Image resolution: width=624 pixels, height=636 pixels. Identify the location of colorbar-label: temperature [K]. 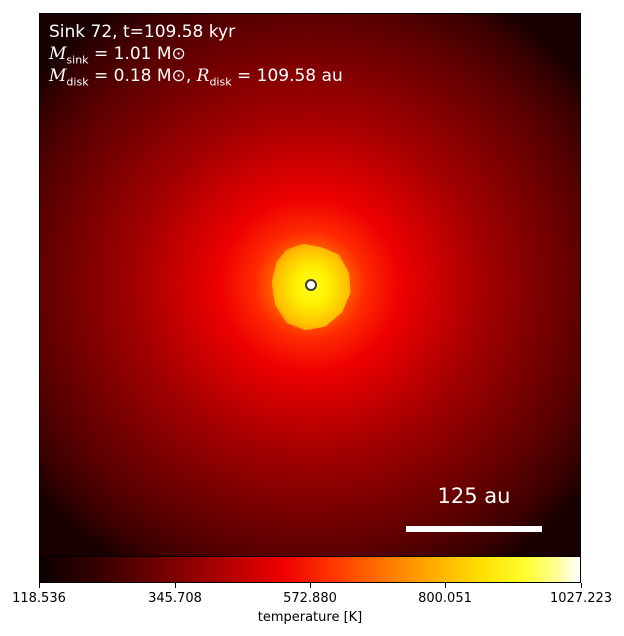
(310, 617).